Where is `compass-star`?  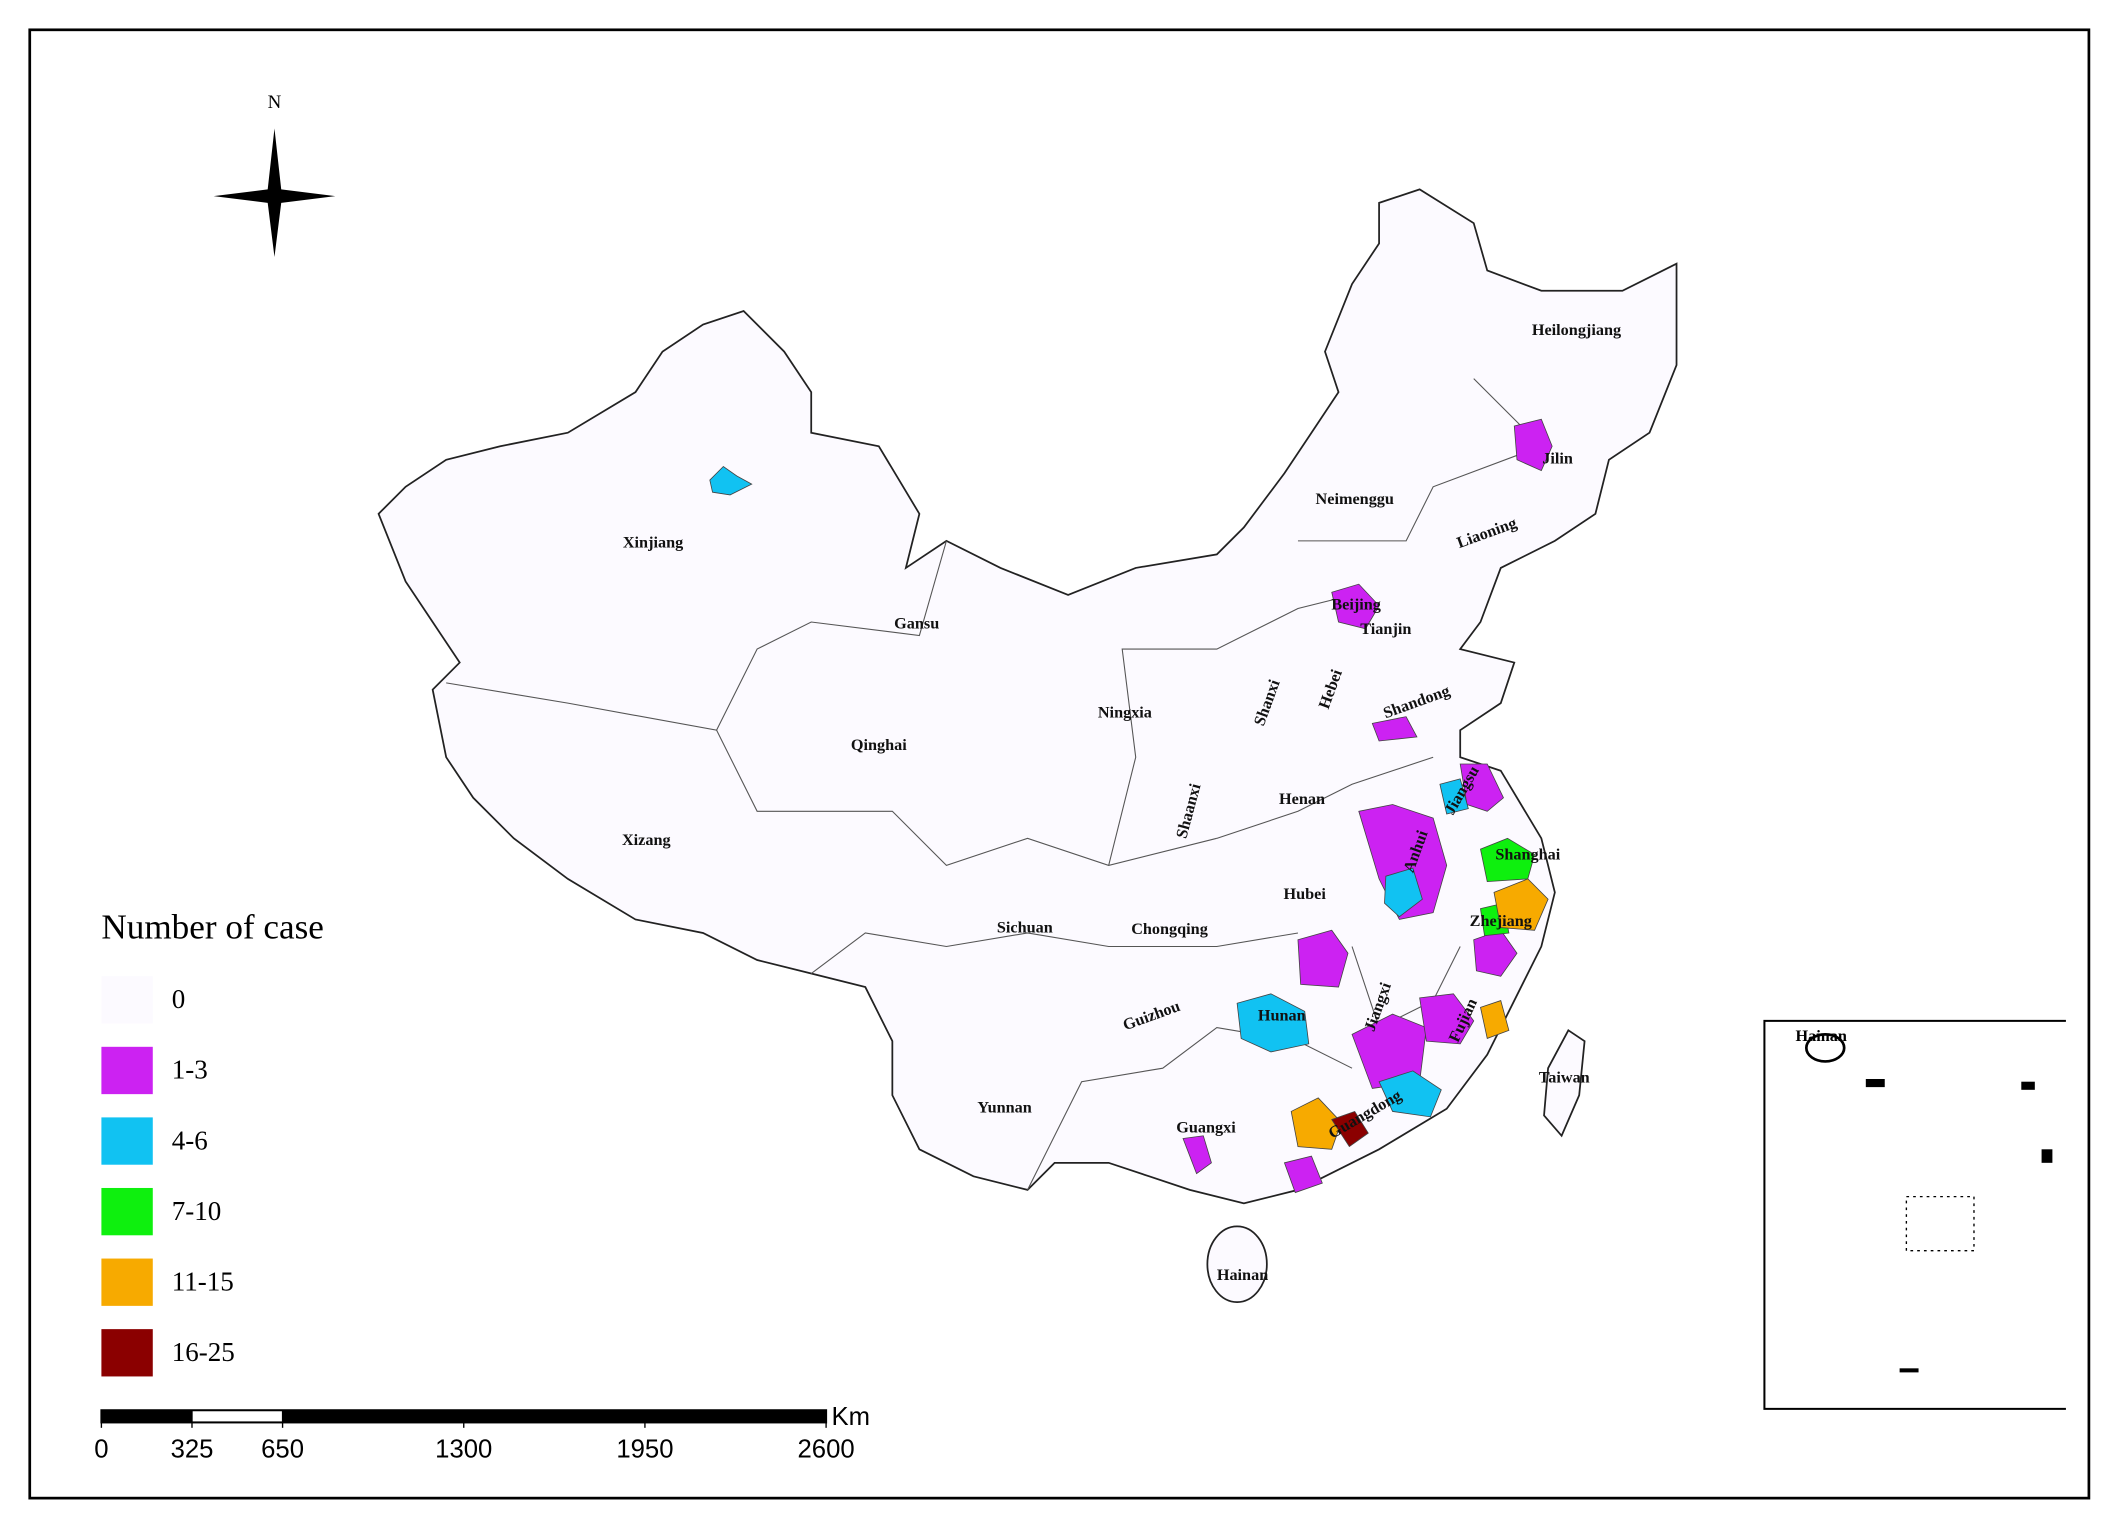 compass-star is located at coordinates (274, 192).